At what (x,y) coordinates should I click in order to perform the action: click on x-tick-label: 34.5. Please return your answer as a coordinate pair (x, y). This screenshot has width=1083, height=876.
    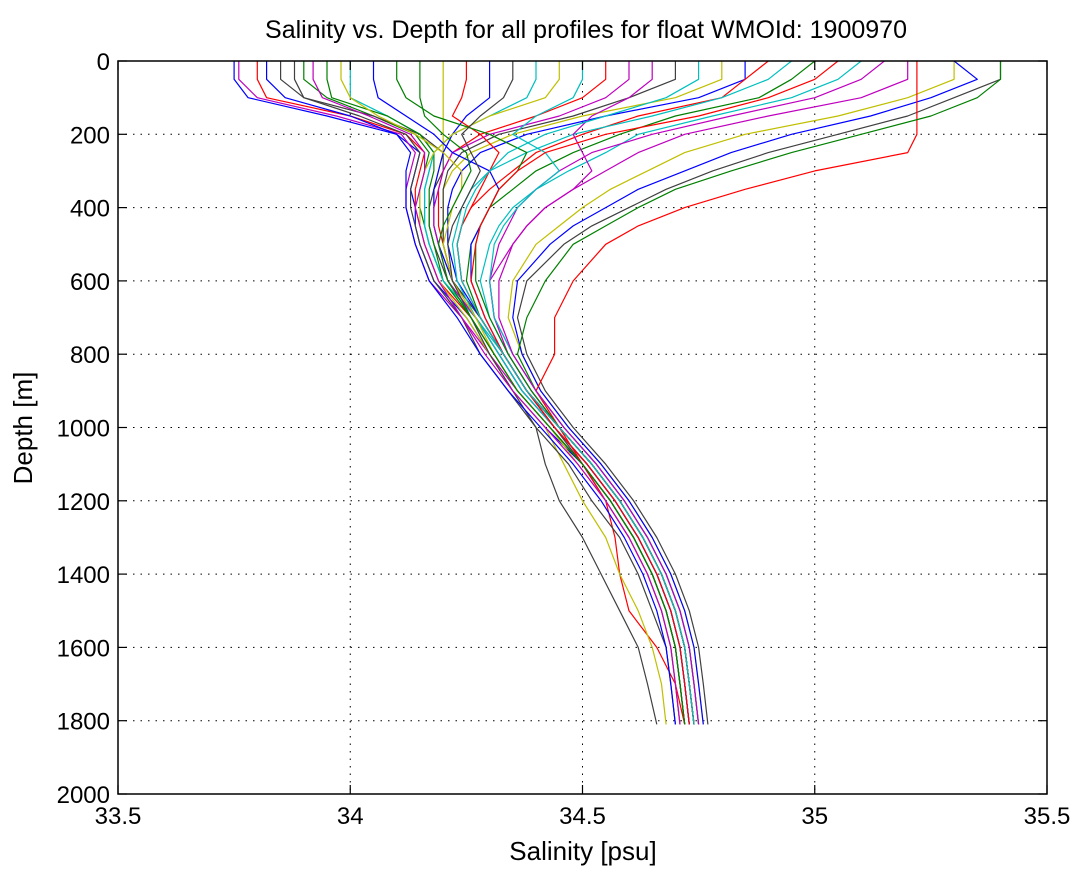
    Looking at the image, I should click on (582, 816).